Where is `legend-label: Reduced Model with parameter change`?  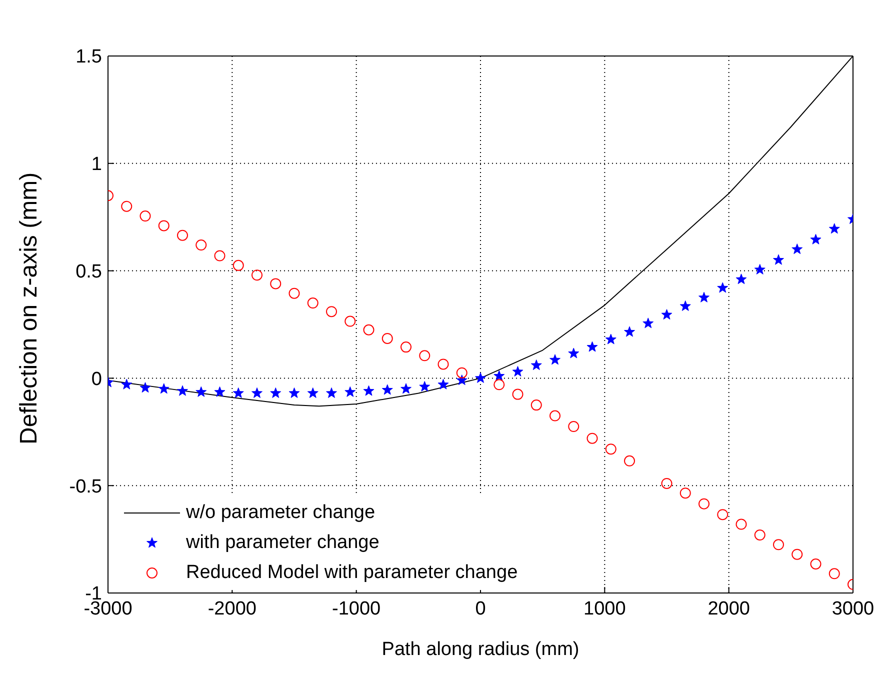
legend-label: Reduced Model with parameter change is located at coordinates (352, 573).